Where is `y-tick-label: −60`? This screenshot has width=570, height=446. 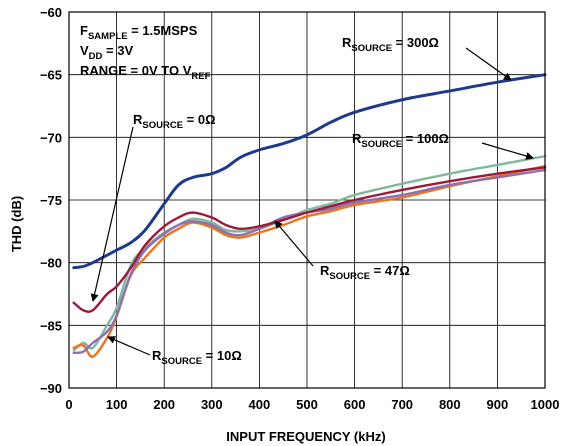
y-tick-label: −60 is located at coordinates (51, 12).